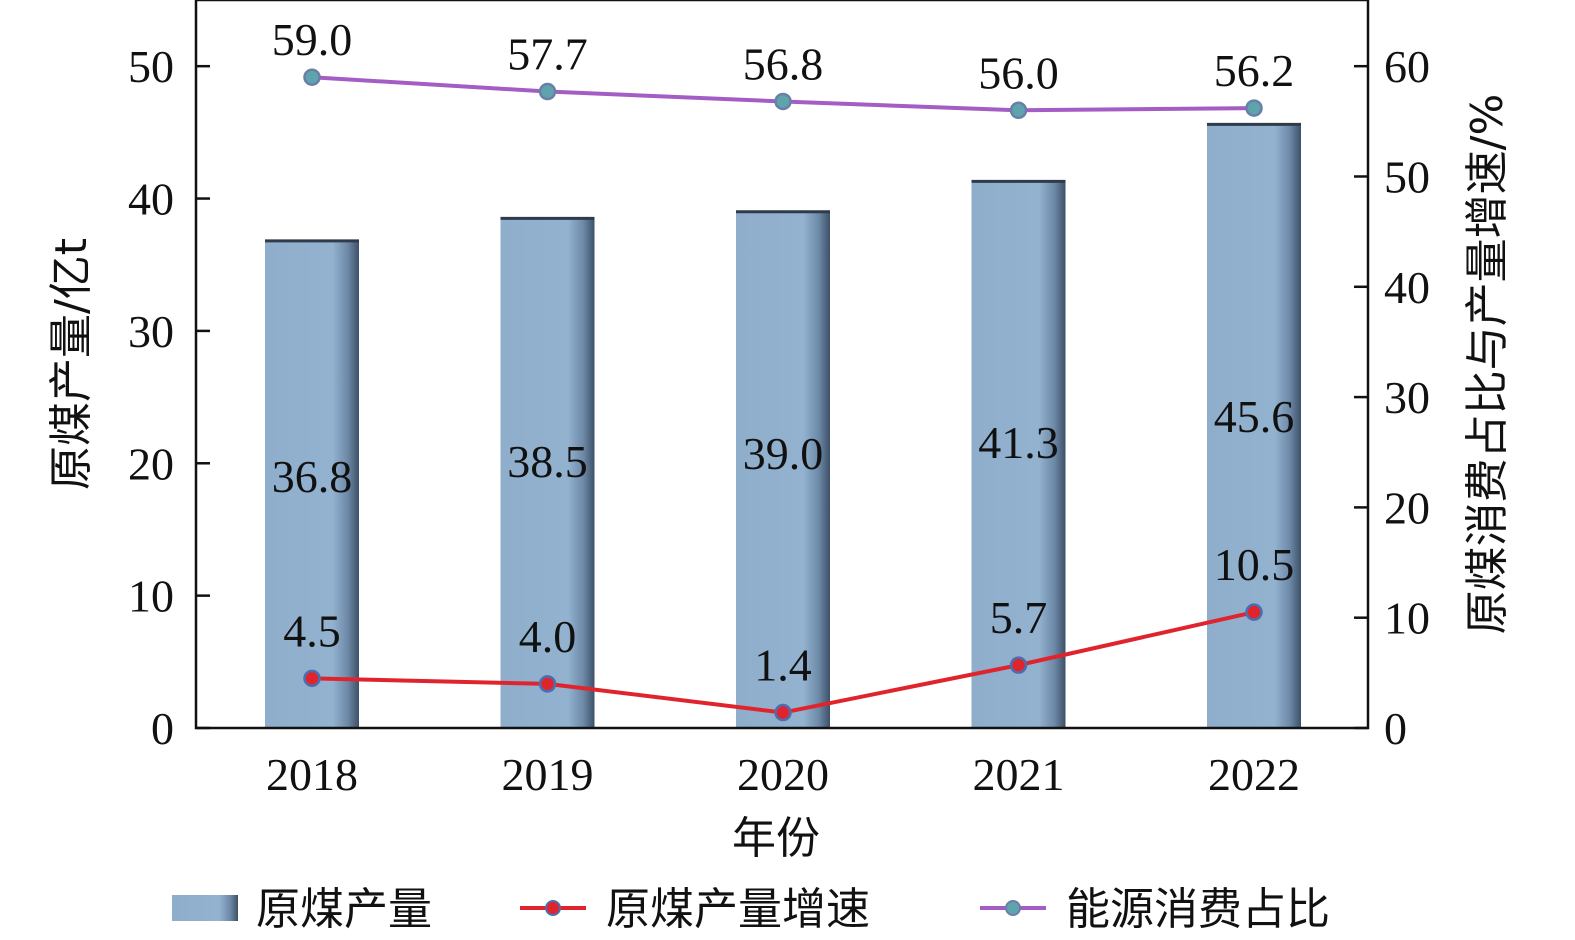 The width and height of the screenshot is (1575, 940). Describe the element at coordinates (1198, 909) in the screenshot. I see `legend-label-share: 能源消费占比` at that location.